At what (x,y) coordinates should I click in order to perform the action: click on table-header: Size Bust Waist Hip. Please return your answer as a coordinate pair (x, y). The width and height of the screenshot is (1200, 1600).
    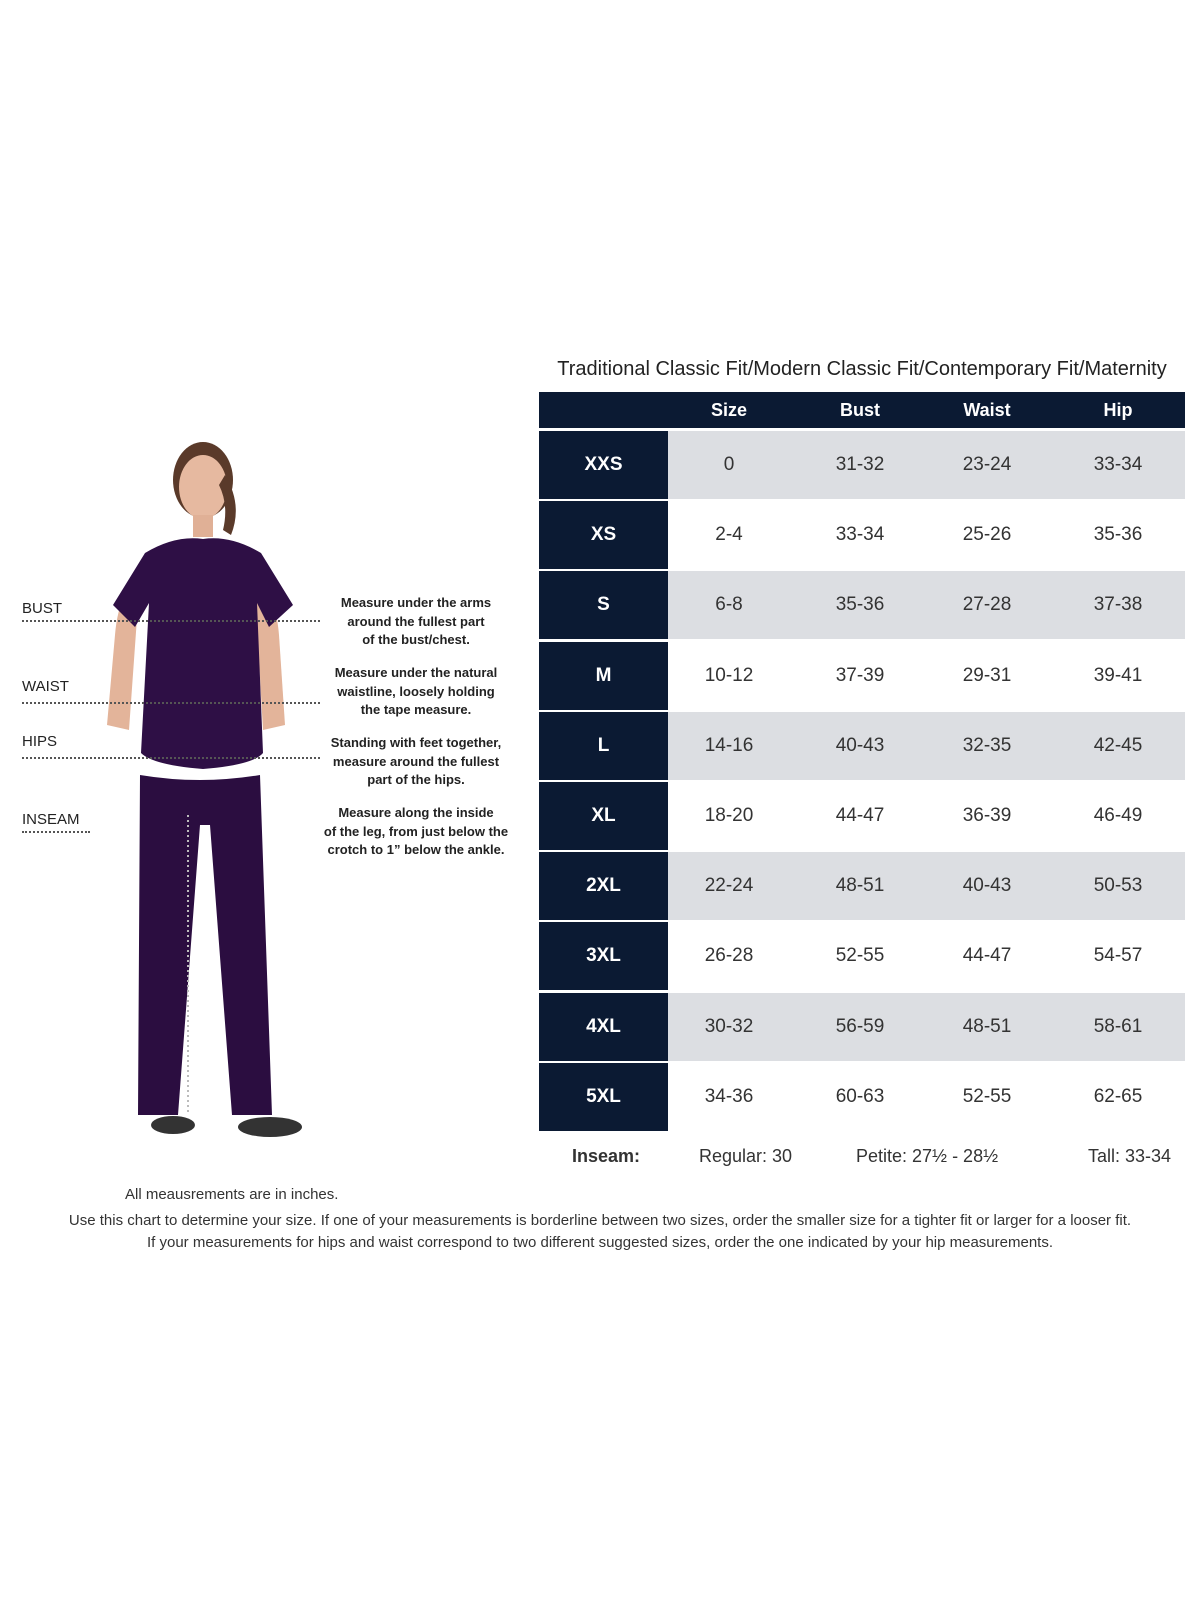
    Looking at the image, I should click on (862, 410).